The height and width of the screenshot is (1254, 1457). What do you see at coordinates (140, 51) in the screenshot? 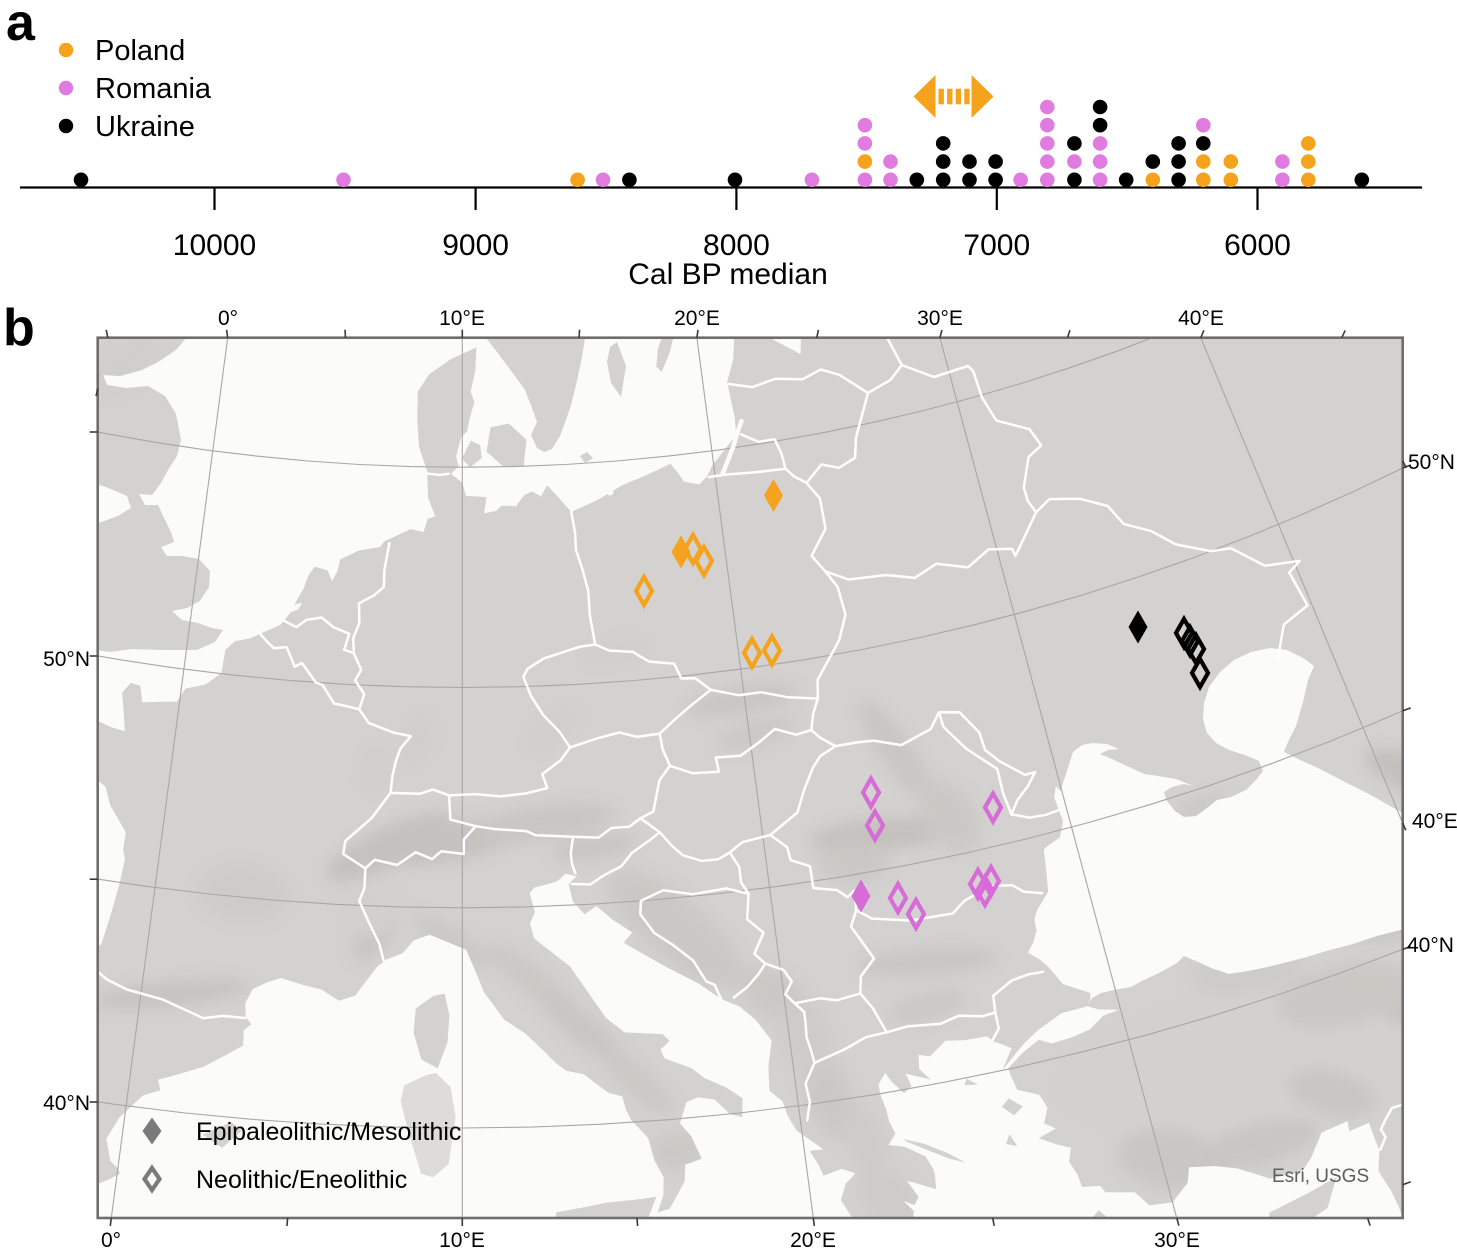
I see `svg-text: Poland` at bounding box center [140, 51].